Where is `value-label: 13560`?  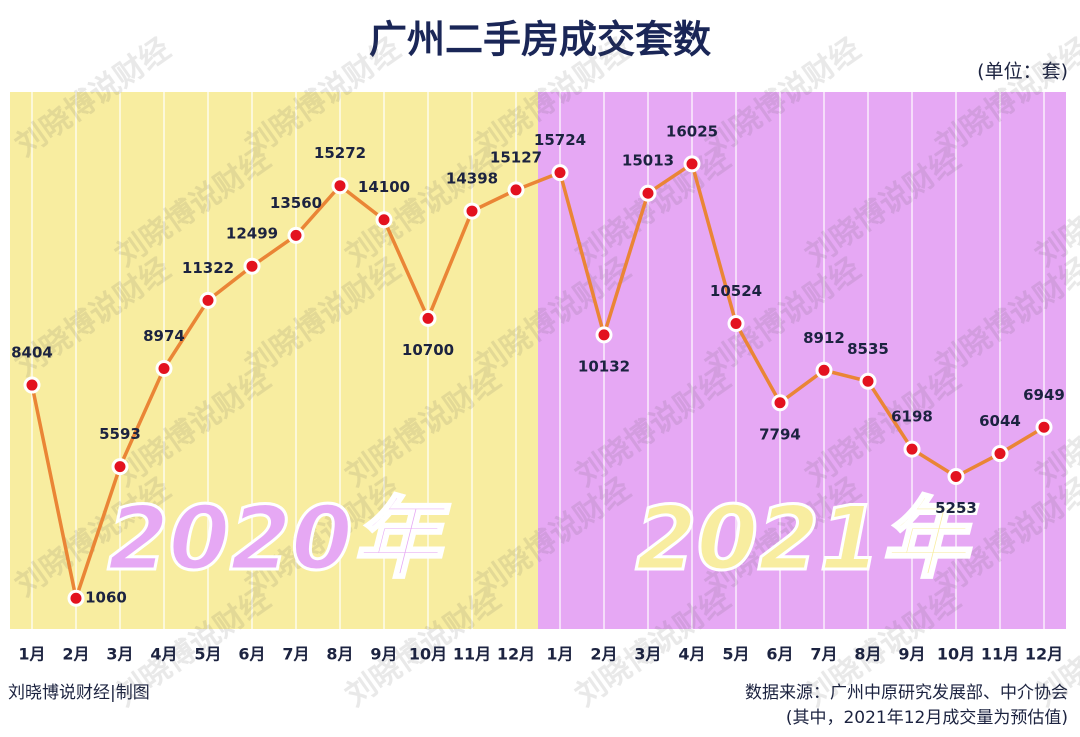 value-label: 13560 is located at coordinates (296, 203).